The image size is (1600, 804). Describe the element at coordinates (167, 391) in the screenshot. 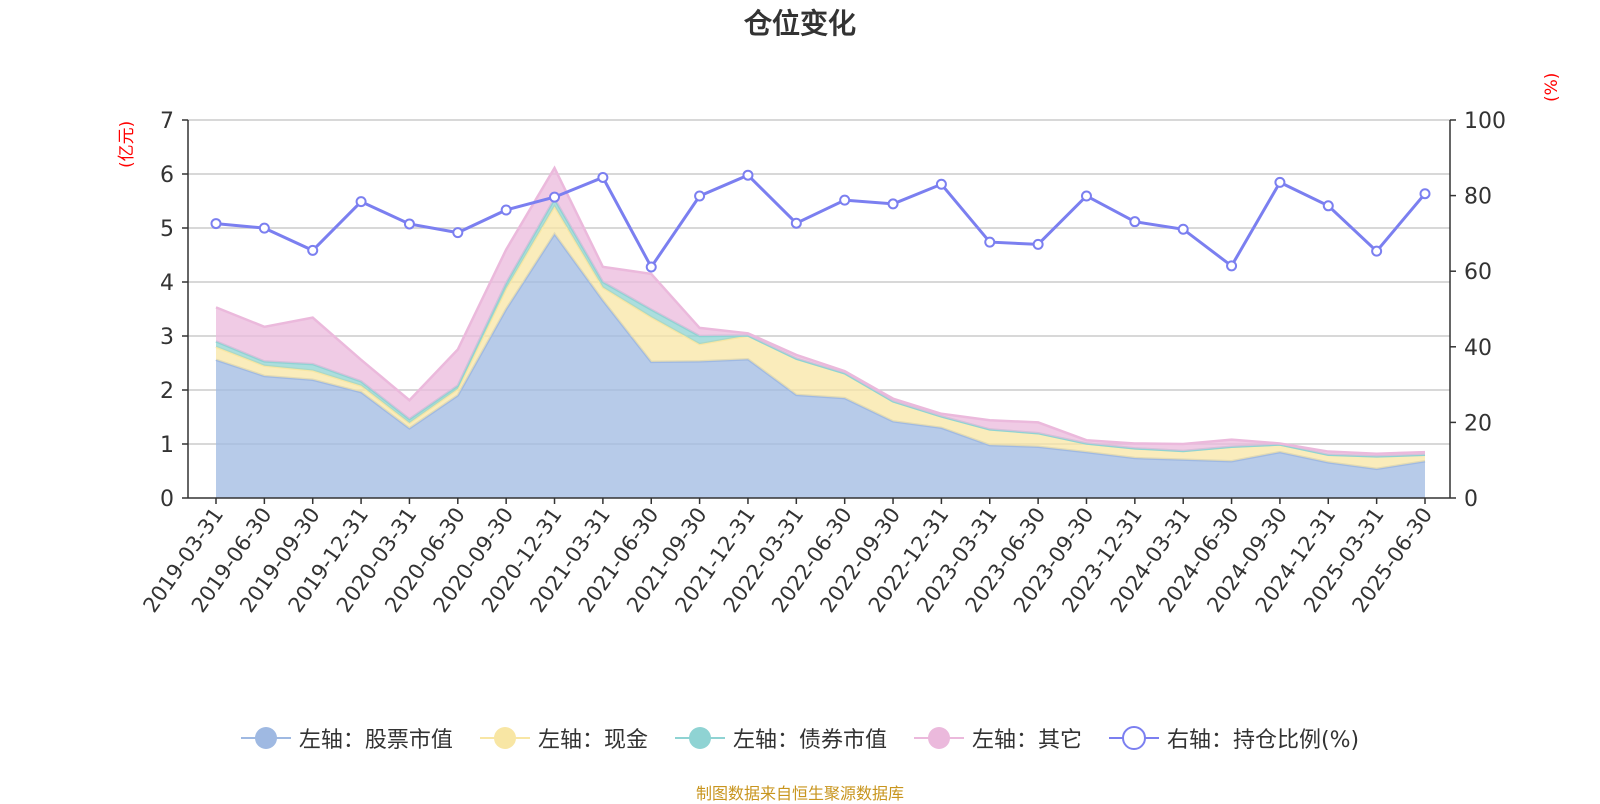

I see `left-tick-label: 2` at that location.